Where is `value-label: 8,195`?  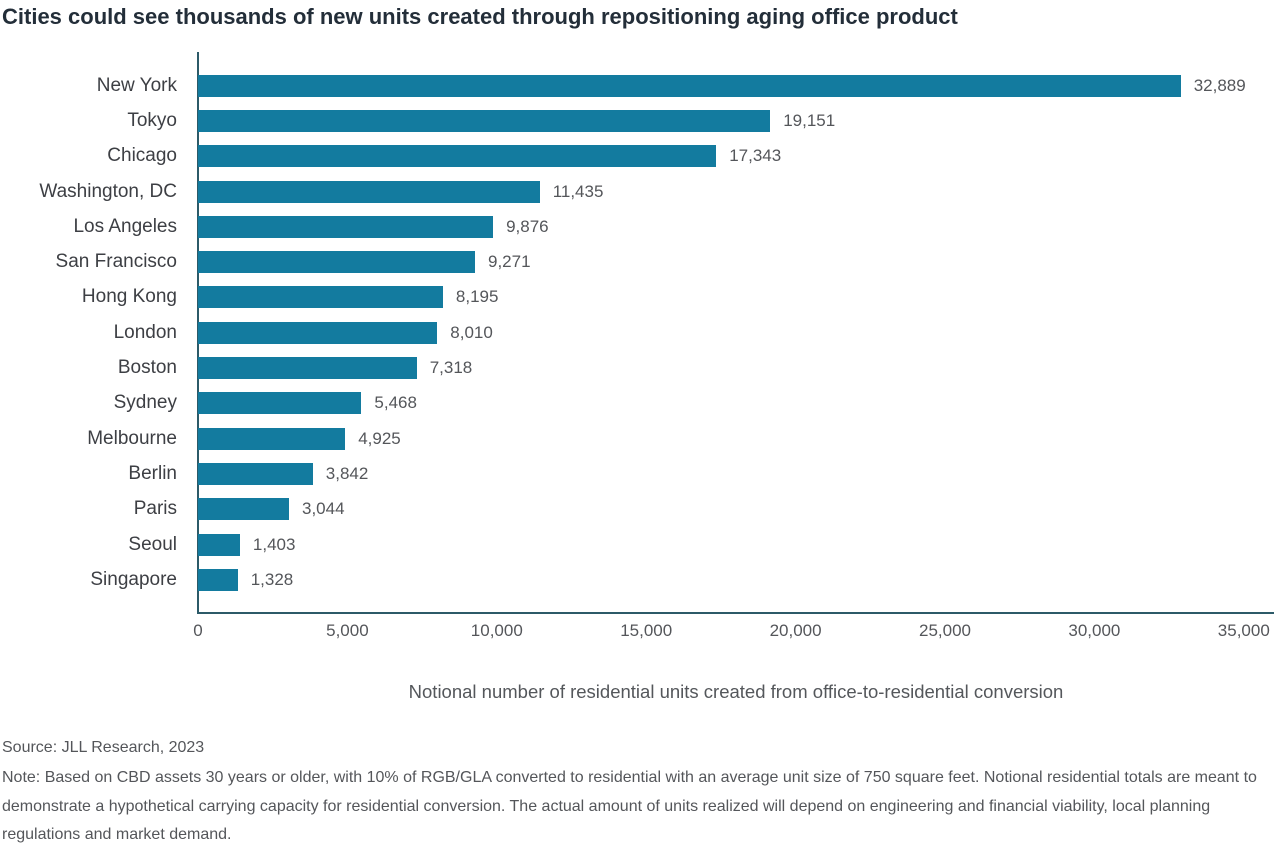
value-label: 8,195 is located at coordinates (477, 297).